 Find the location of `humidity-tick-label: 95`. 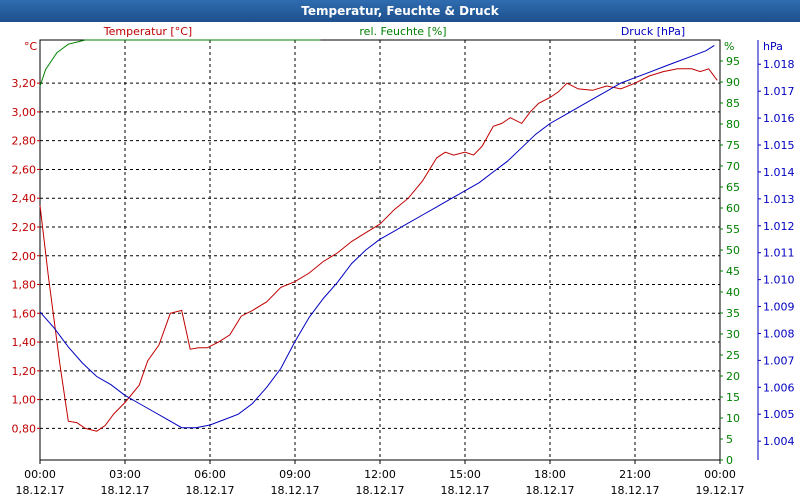

humidity-tick-label: 95 is located at coordinates (733, 61).